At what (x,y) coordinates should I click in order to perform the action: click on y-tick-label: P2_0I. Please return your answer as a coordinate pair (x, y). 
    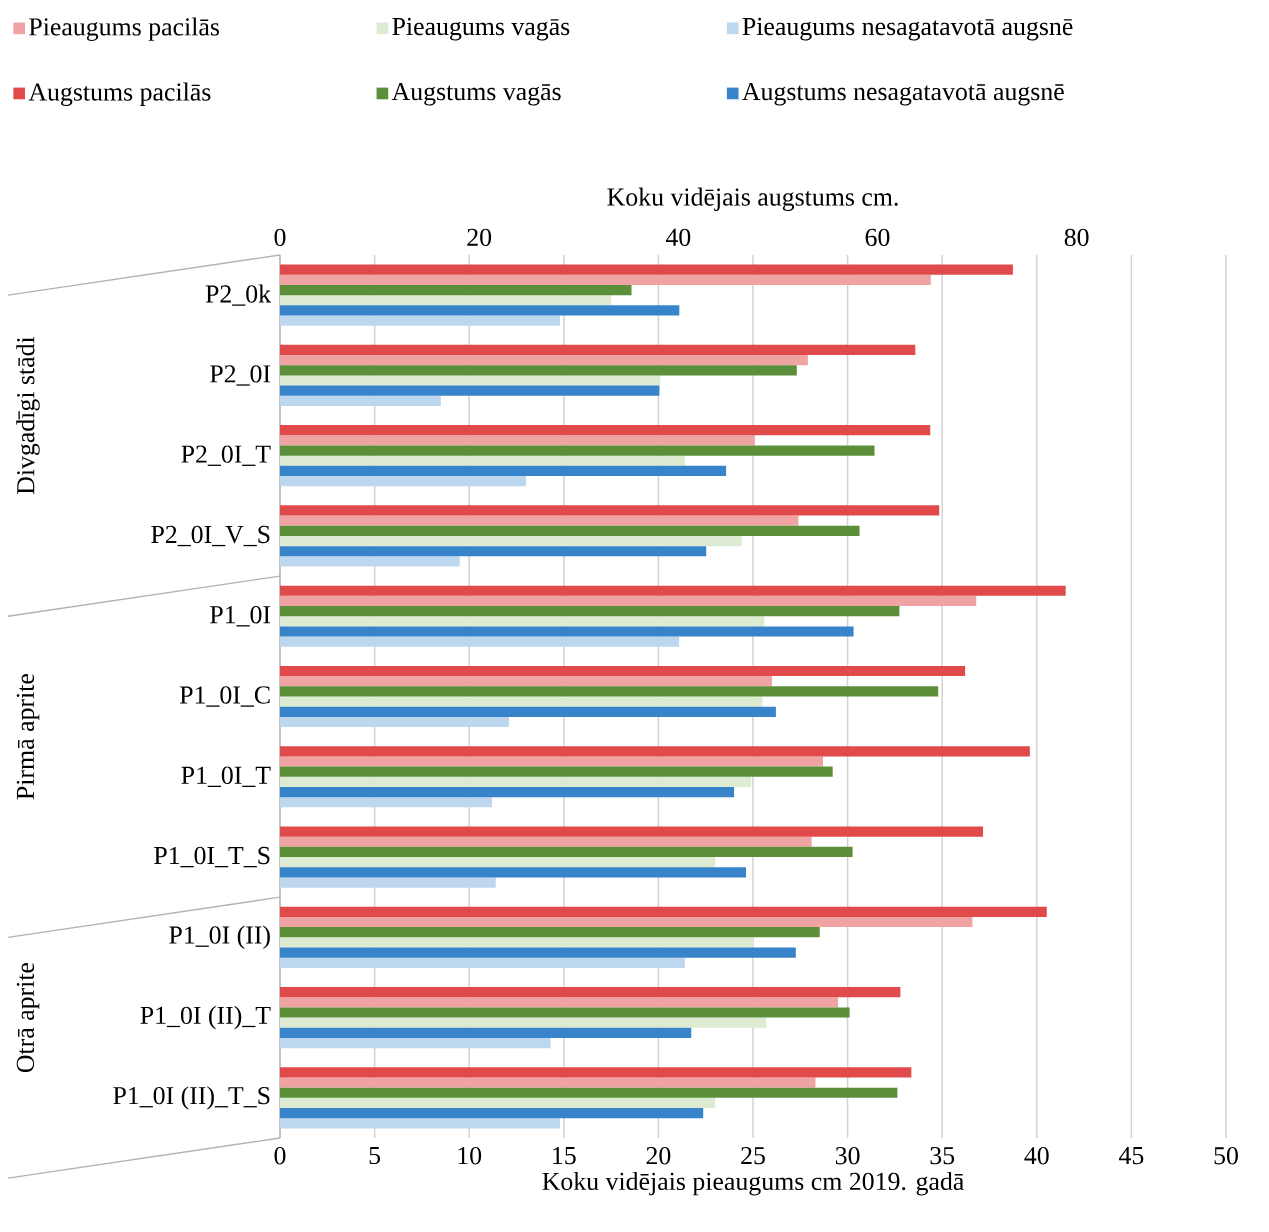
    Looking at the image, I should click on (240, 375).